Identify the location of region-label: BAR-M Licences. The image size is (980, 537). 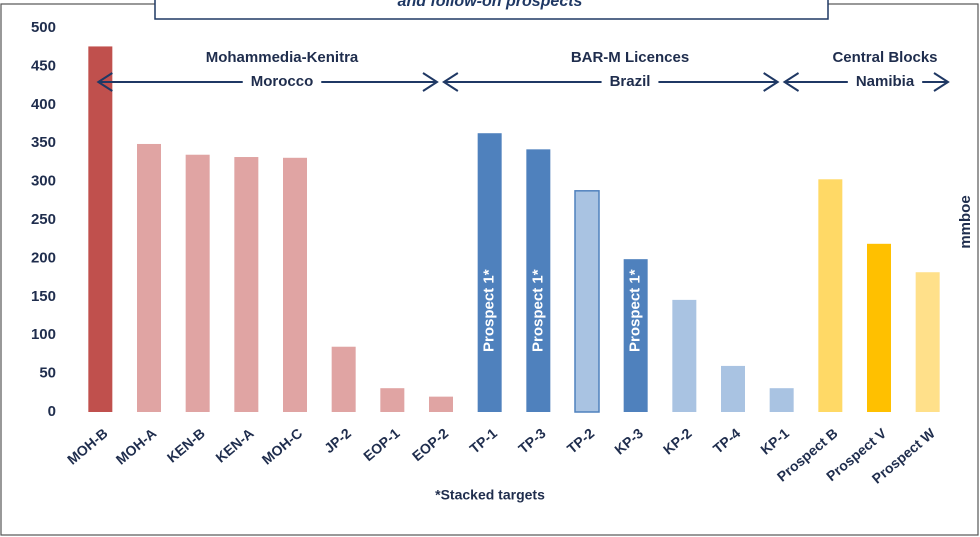
(630, 57).